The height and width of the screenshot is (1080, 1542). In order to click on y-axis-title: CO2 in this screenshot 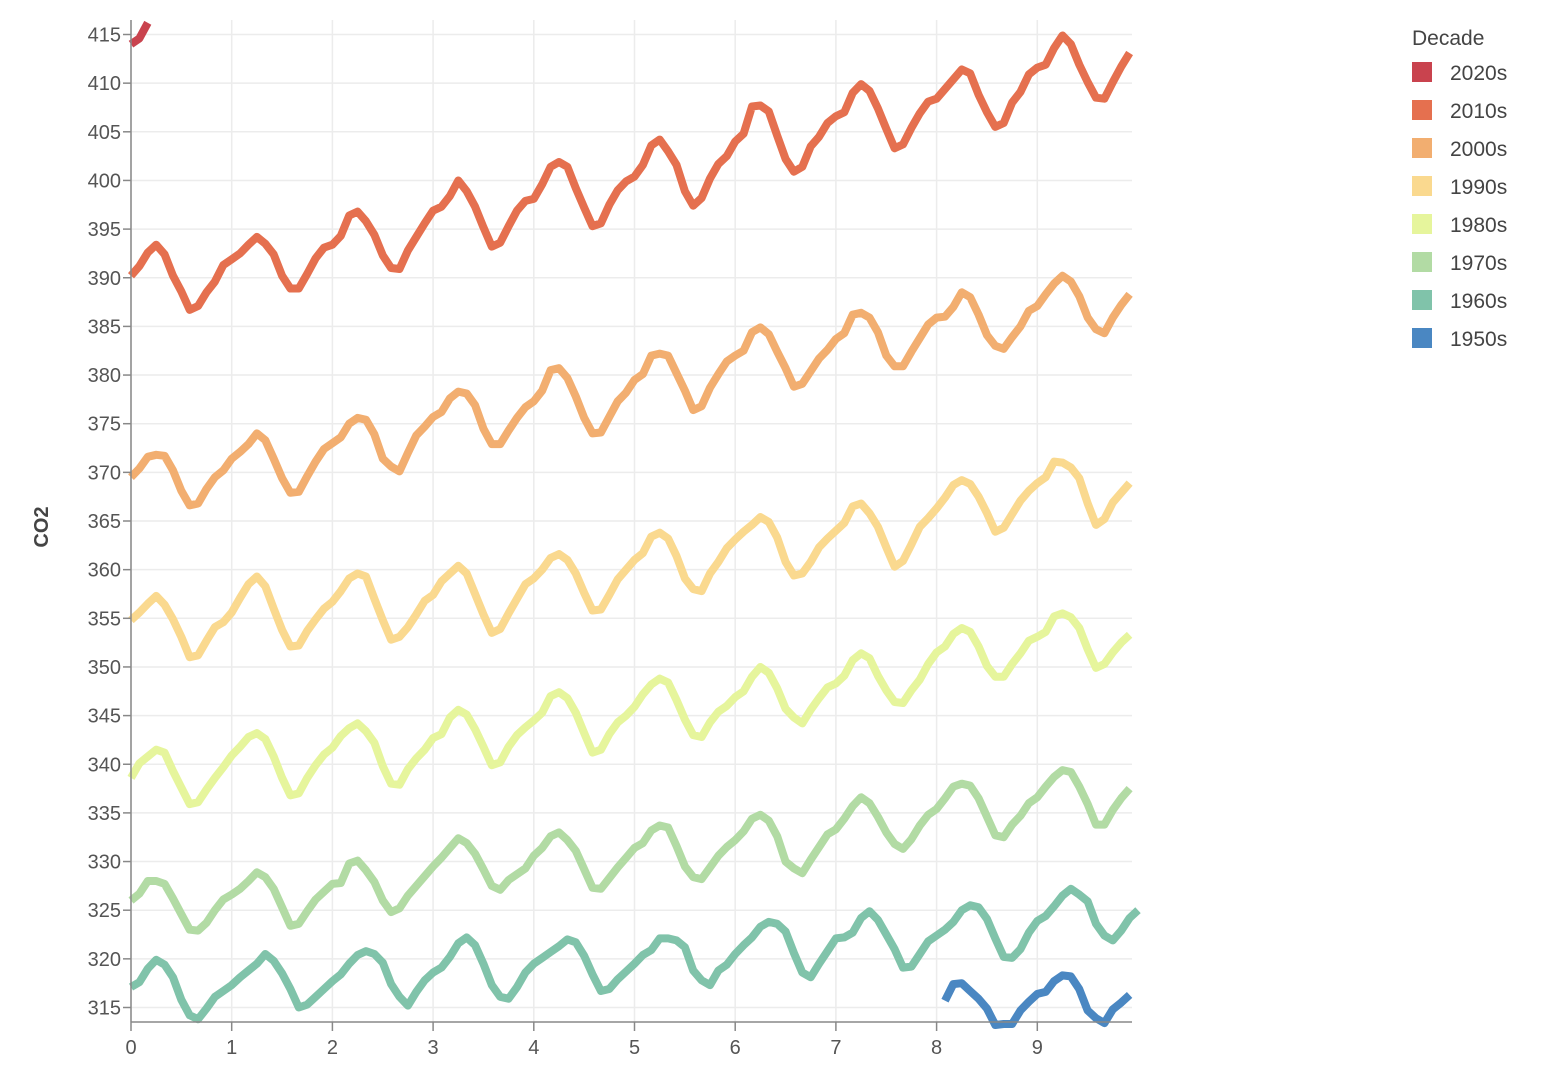, I will do `click(42, 526)`.